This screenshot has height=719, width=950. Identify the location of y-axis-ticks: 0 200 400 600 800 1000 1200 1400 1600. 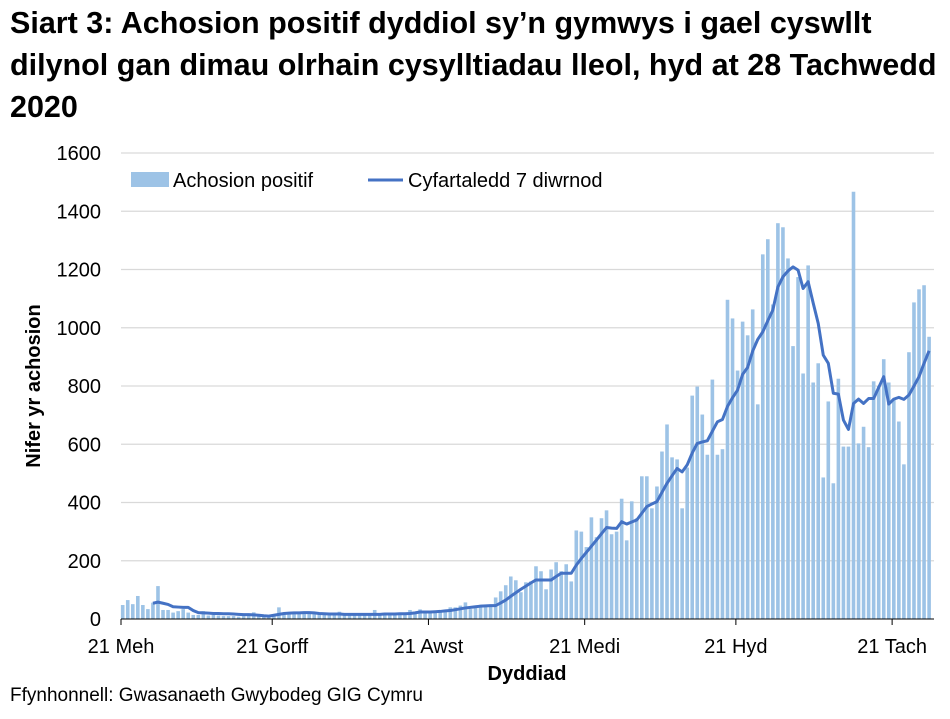
(79, 387).